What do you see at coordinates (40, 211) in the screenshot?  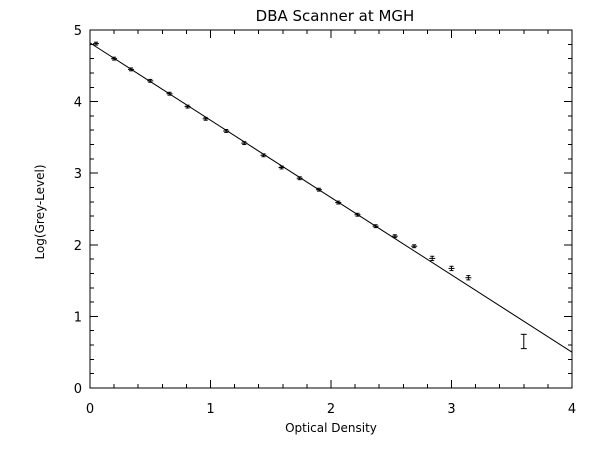 I see `y-axis-label: Log(Grey-Level)` at bounding box center [40, 211].